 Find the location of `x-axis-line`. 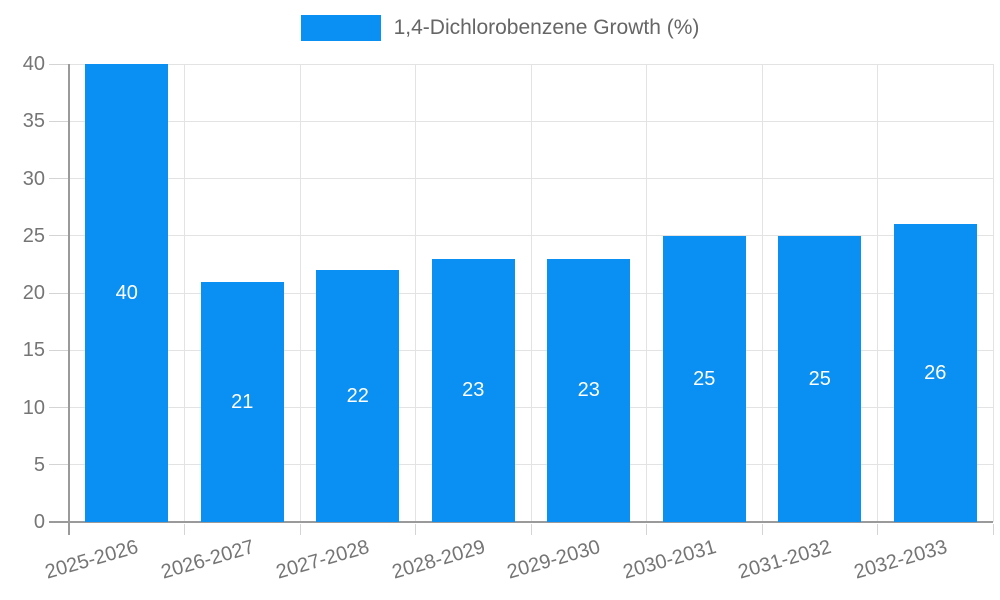

x-axis-line is located at coordinates (521, 522).